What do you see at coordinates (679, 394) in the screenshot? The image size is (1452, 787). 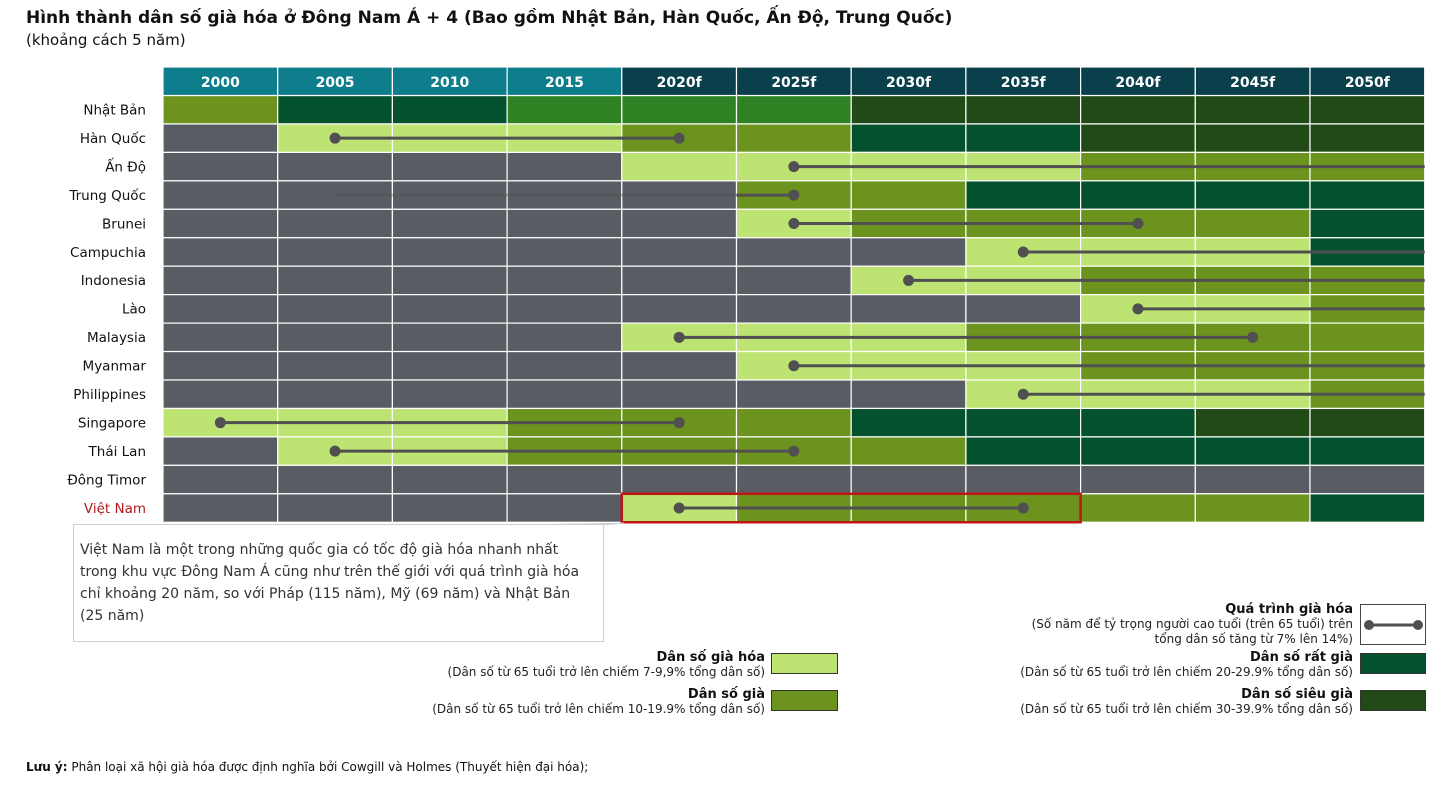 I see `cell-10-2020f` at bounding box center [679, 394].